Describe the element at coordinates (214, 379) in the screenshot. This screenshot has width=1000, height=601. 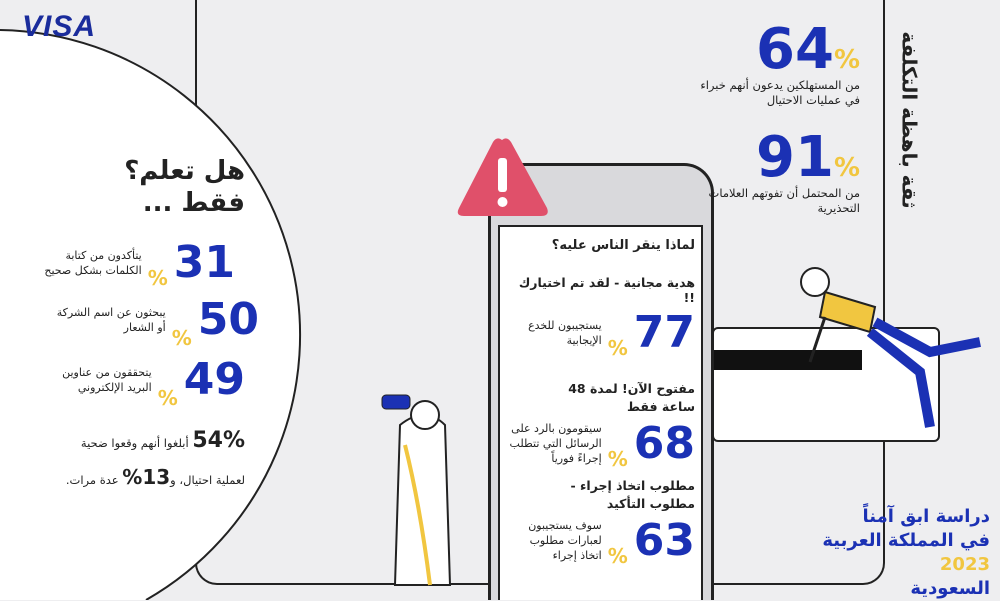
I see `stat-value: 49` at that location.